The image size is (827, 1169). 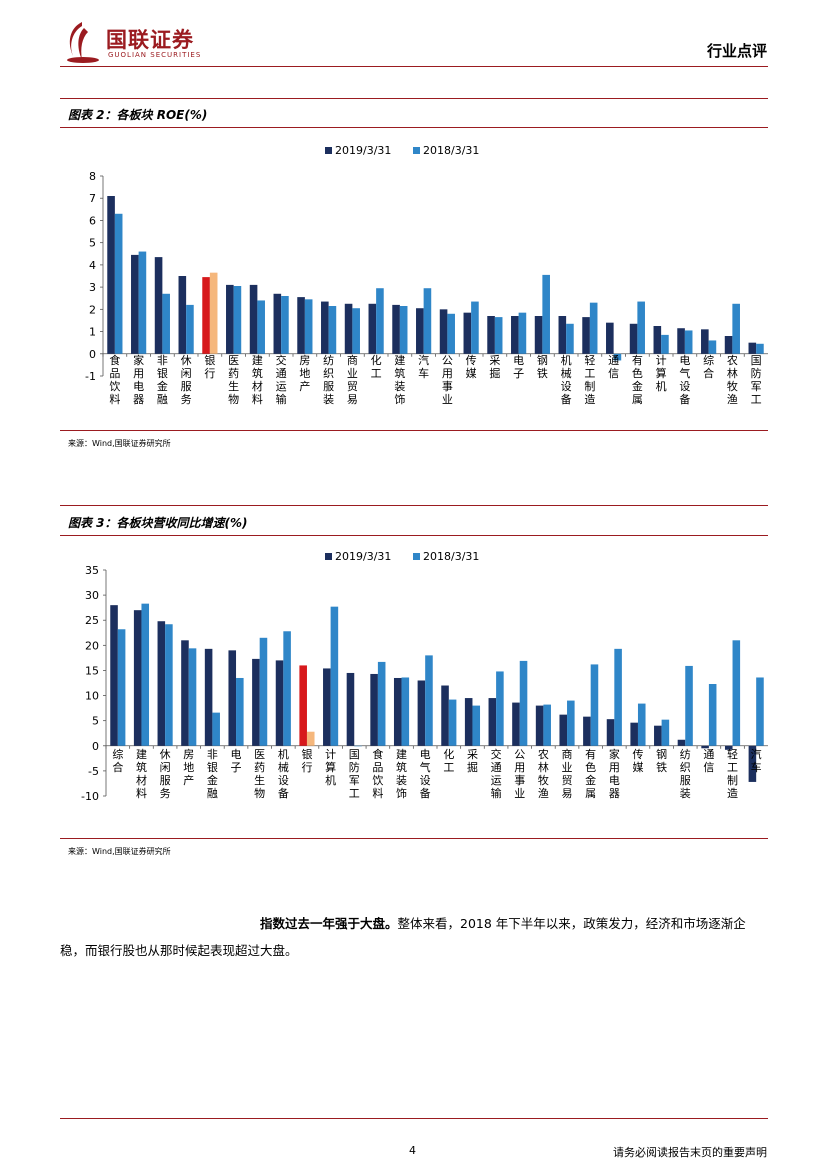 I want to click on y-tick-label: 3, so click(x=92, y=287).